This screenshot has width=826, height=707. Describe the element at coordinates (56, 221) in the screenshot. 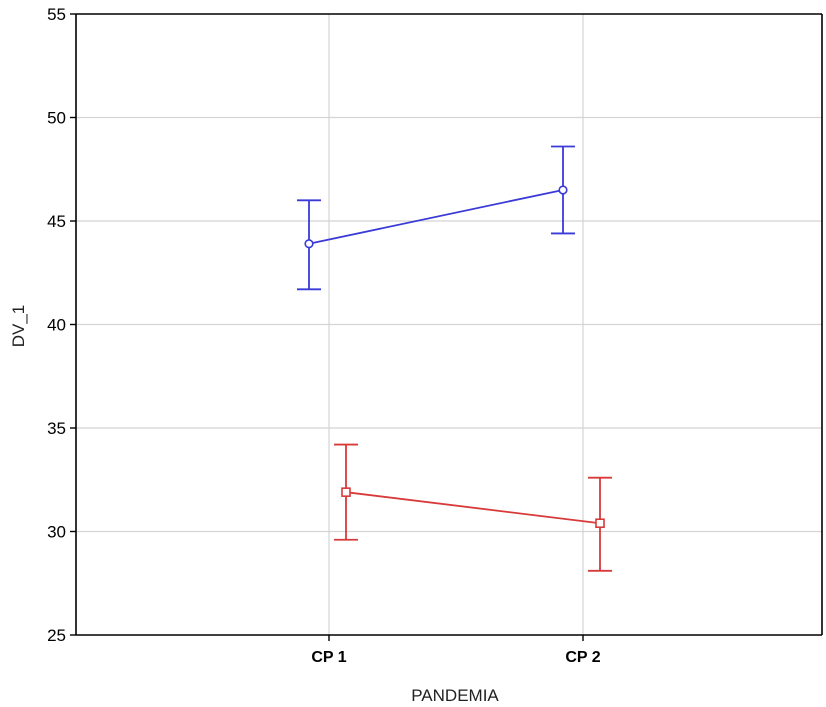

I see `y-tick-label: 45` at that location.